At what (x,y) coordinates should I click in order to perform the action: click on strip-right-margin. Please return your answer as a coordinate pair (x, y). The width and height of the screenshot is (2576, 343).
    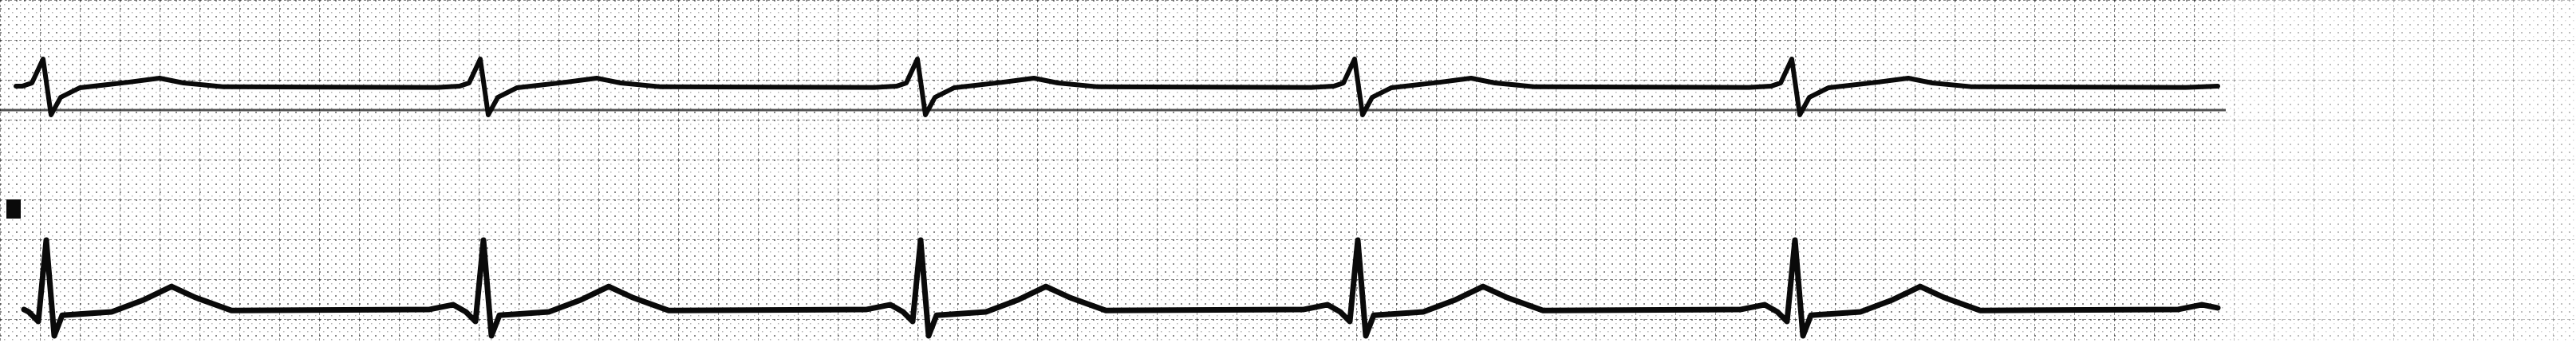
    Looking at the image, I should click on (2401, 171).